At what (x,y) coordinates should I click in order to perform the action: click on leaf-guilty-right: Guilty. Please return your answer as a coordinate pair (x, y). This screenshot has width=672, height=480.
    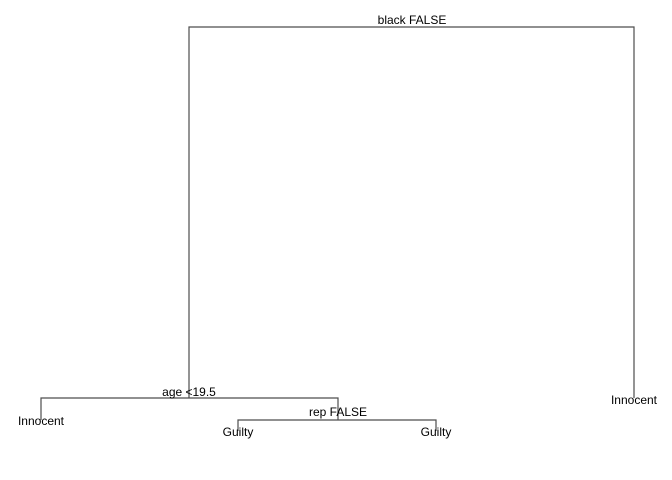
    Looking at the image, I should click on (436, 432).